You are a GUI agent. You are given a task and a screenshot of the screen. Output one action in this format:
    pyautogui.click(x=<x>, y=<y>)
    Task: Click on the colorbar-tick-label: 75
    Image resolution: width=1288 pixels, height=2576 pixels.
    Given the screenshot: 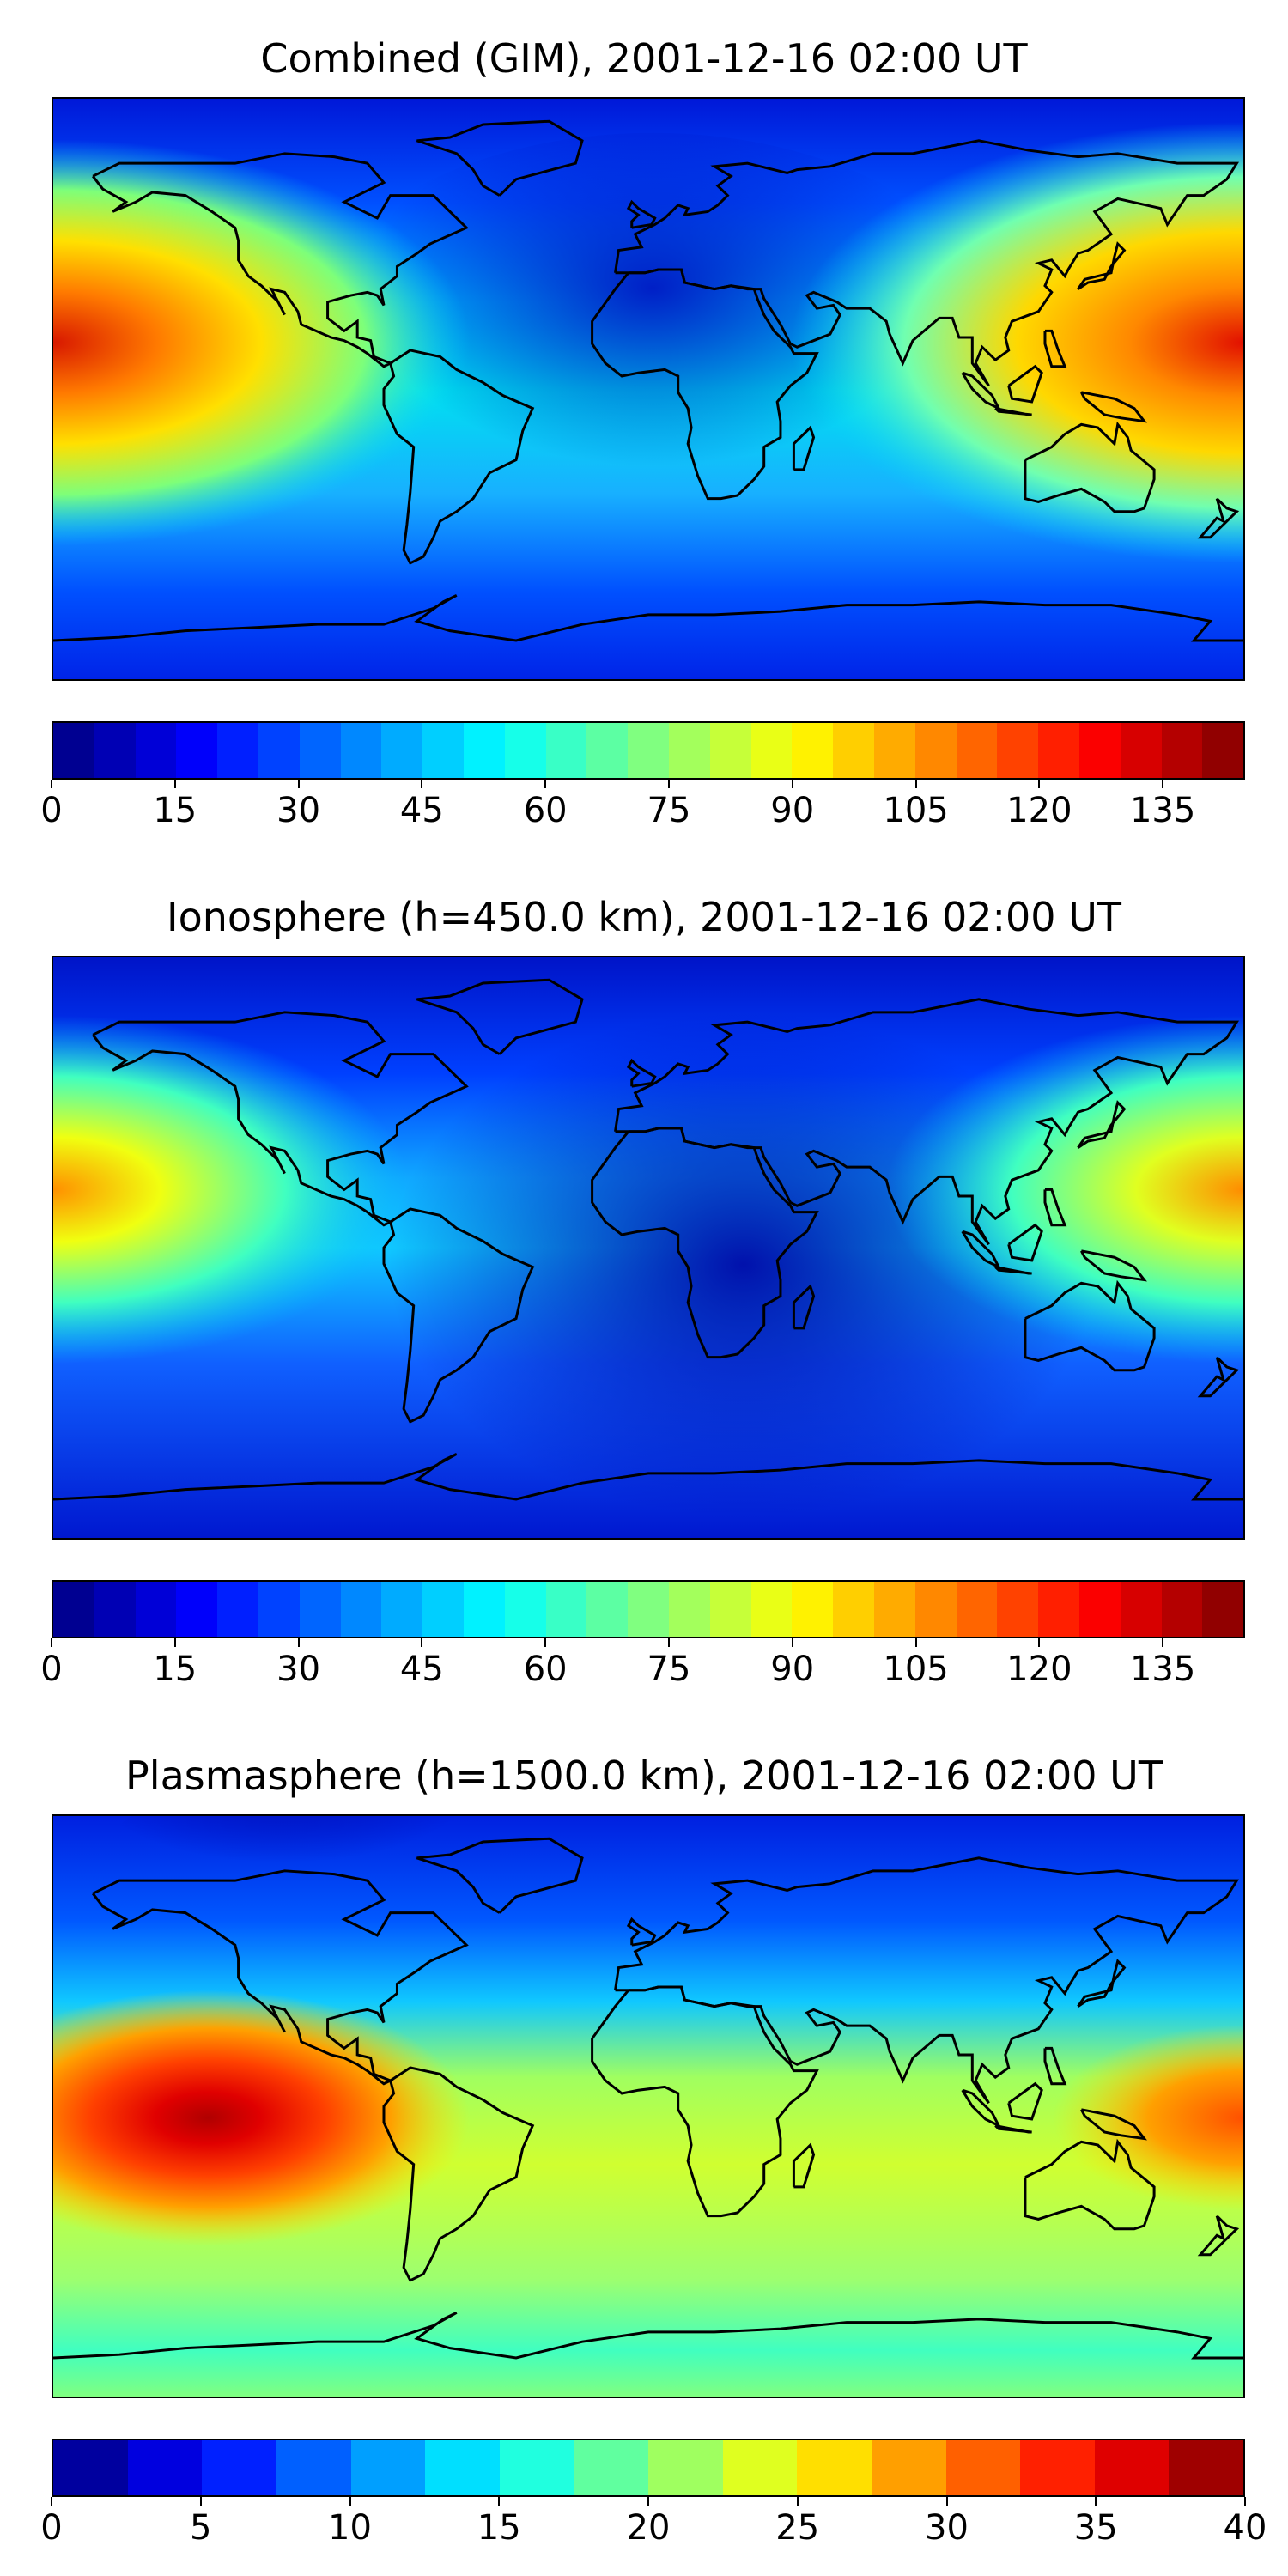 What is the action you would take?
    pyautogui.click(x=669, y=810)
    